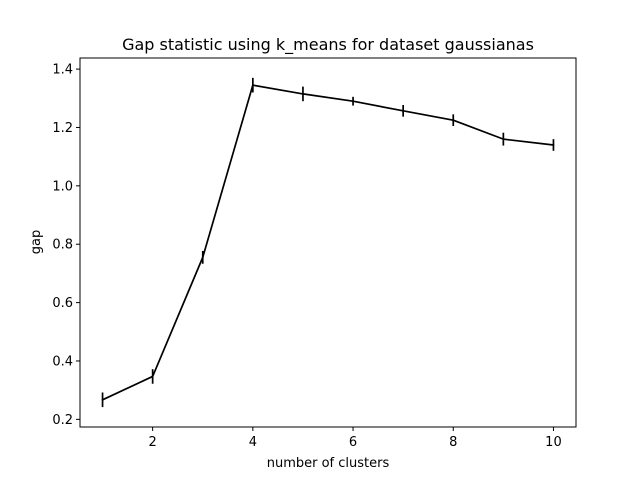  What do you see at coordinates (328, 463) in the screenshot?
I see `x-axis-label: number of clusters` at bounding box center [328, 463].